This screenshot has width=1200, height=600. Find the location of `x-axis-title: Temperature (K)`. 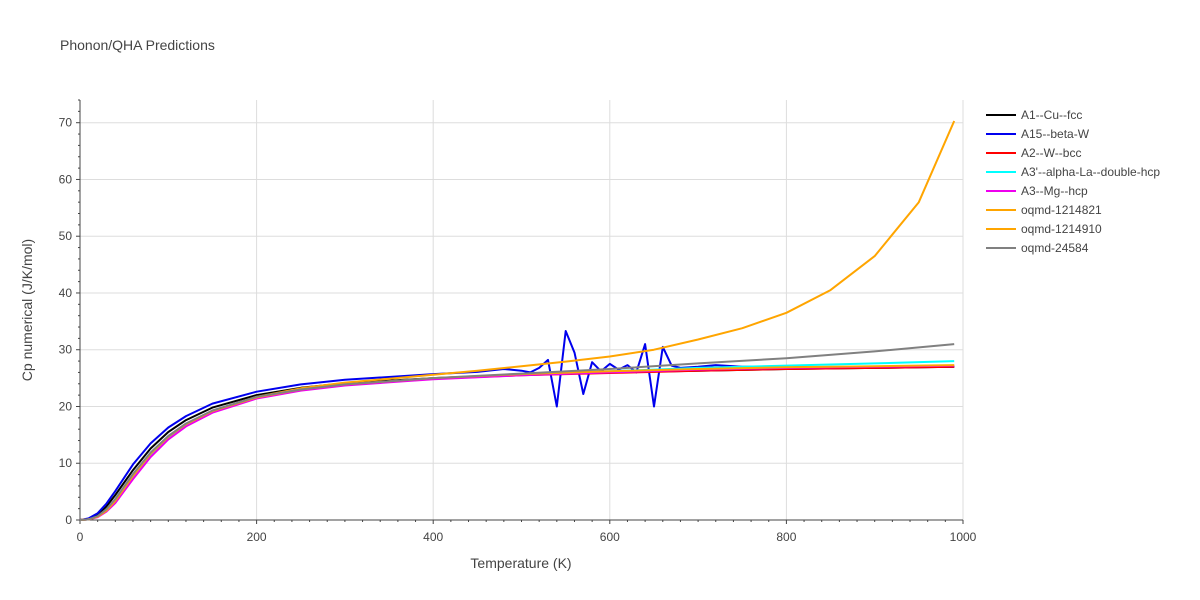

x-axis-title: Temperature (K) is located at coordinates (520, 563).